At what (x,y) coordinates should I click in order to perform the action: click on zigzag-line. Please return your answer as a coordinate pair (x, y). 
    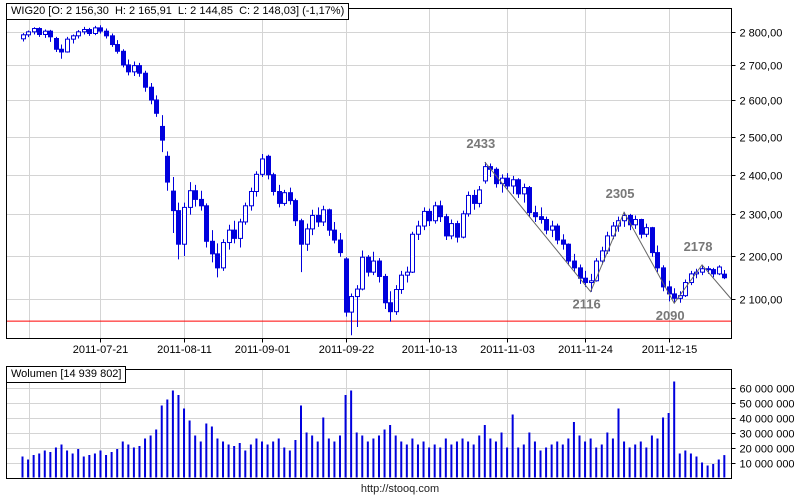
    Looking at the image, I should click on (608, 233).